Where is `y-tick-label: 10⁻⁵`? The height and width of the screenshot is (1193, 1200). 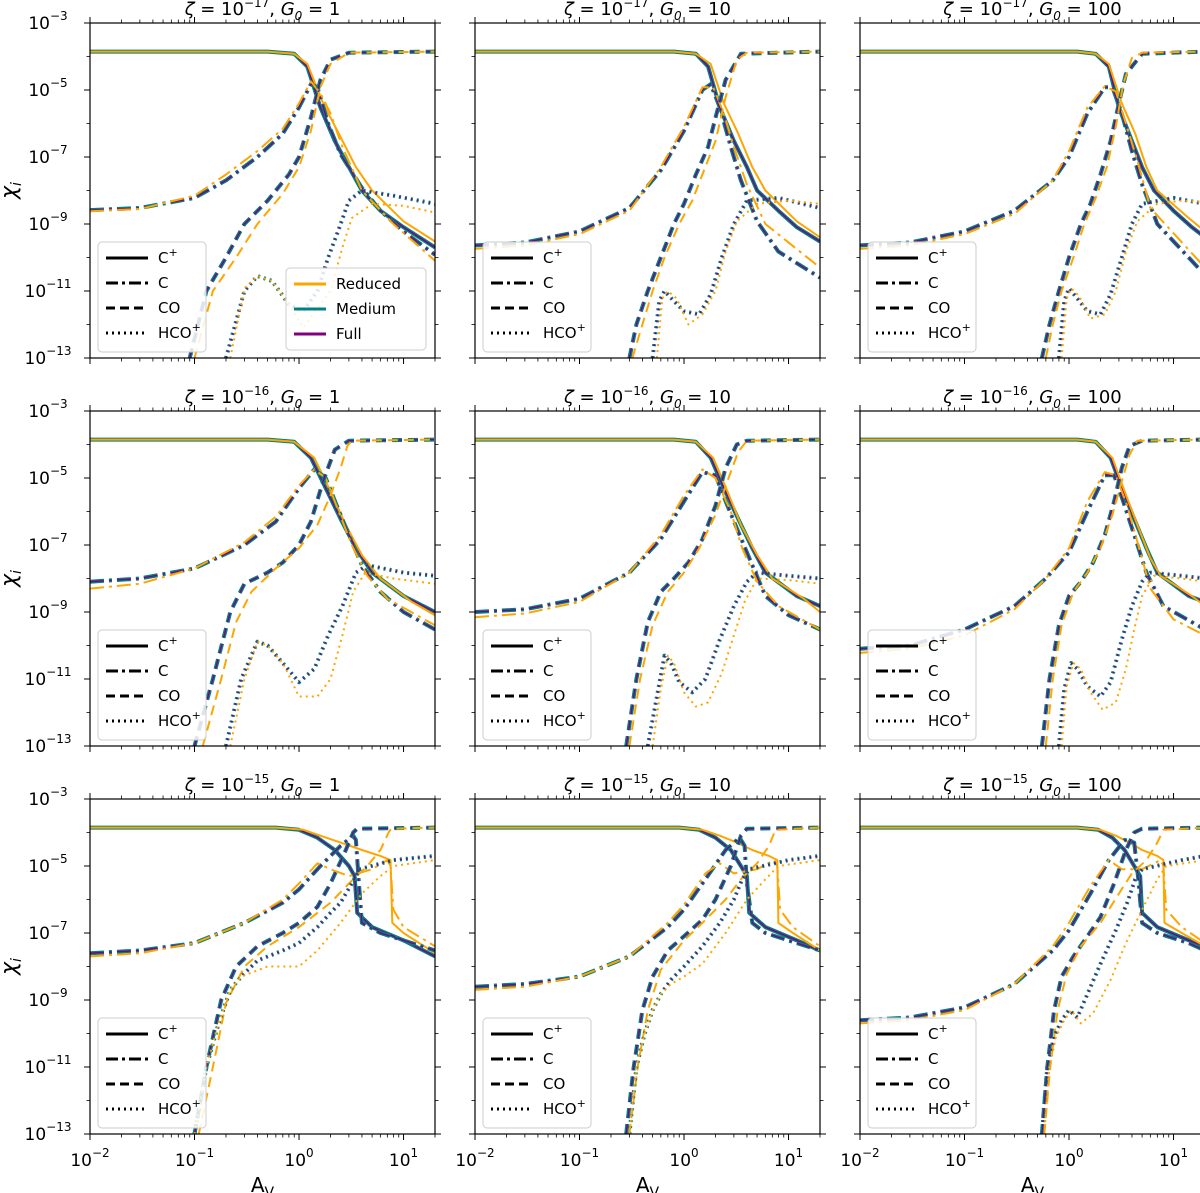
y-tick-label: 10⁻⁵ is located at coordinates (47, 476).